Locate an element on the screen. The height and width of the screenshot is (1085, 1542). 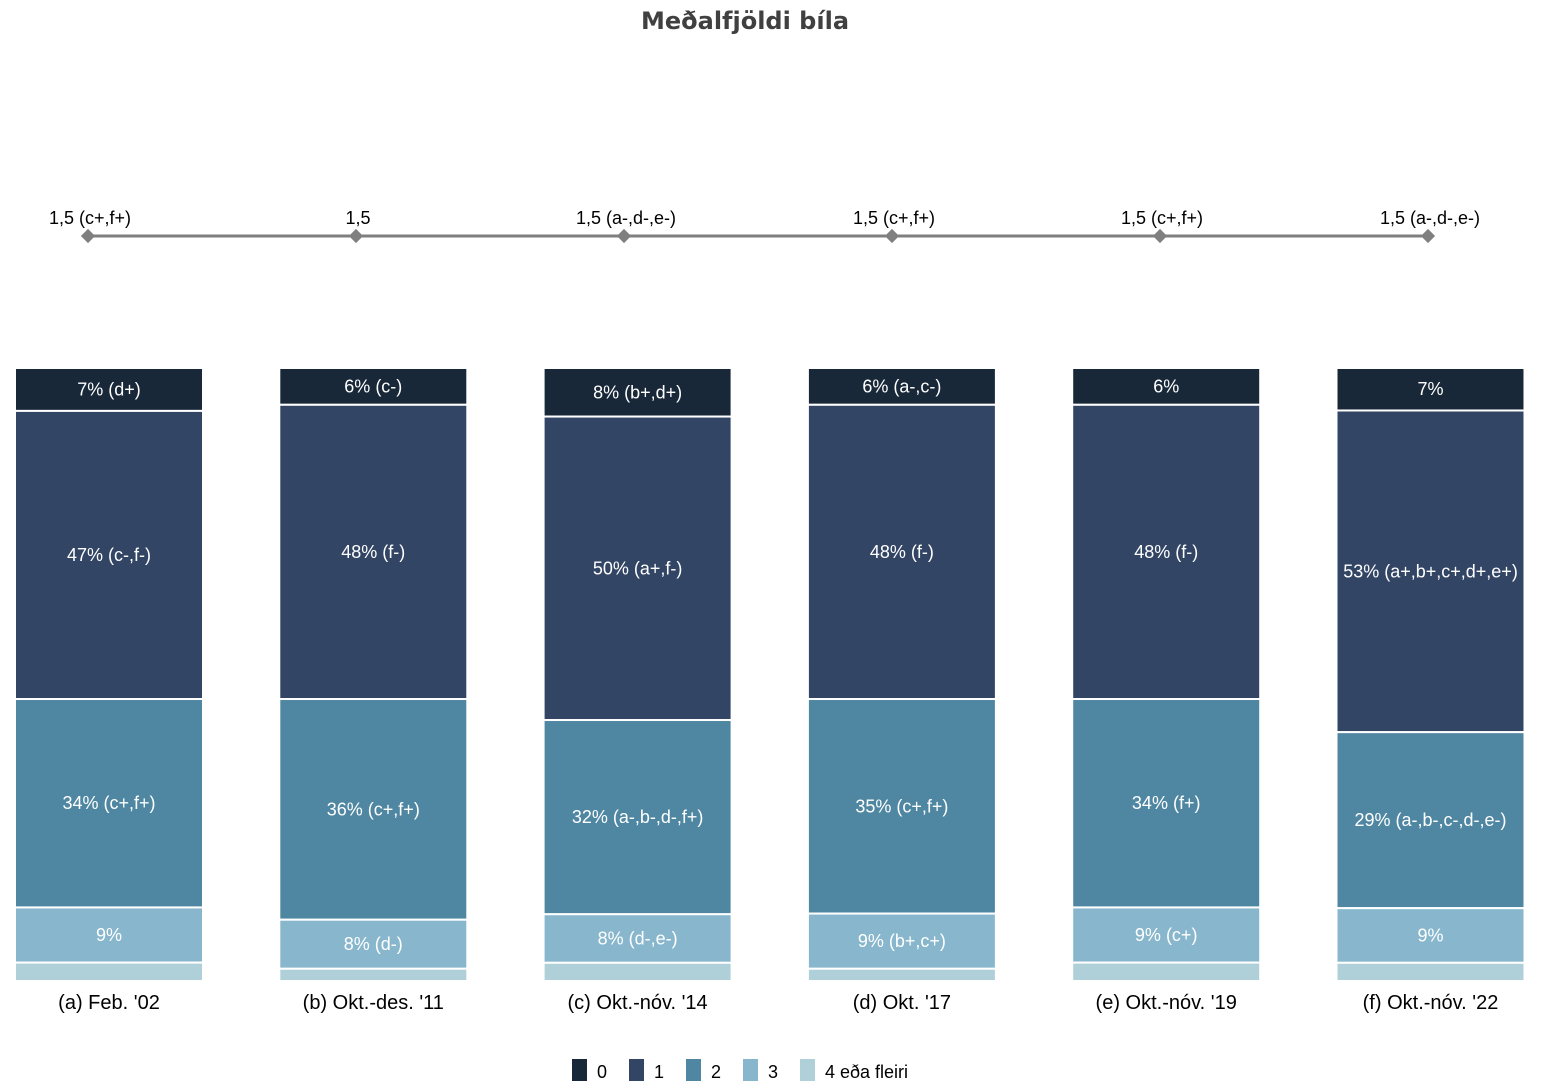
bar-data-label: 53% (a+,b+,c+,d+,e+) is located at coordinates (1430, 571).